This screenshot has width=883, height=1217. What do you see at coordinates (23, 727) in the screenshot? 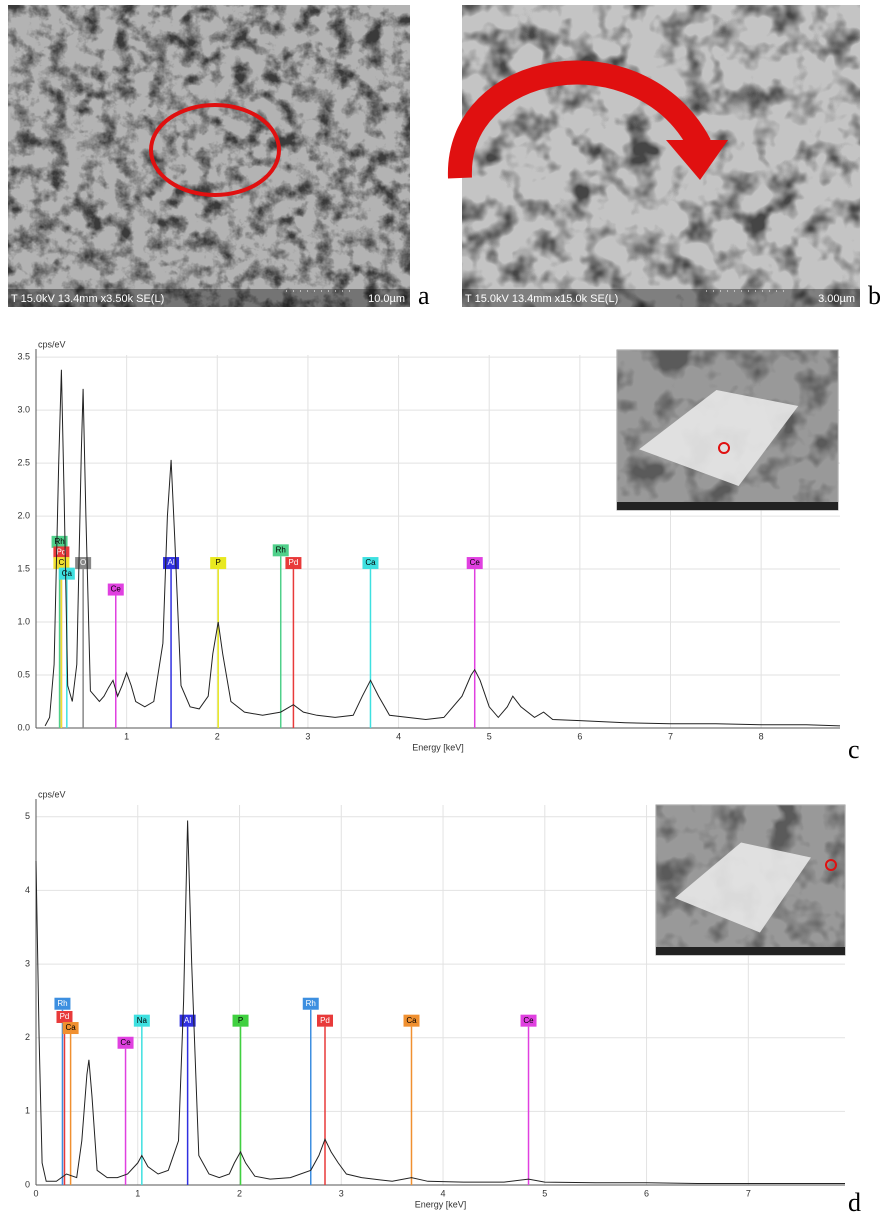
I see `y-tick-label: 0.0` at bounding box center [23, 727].